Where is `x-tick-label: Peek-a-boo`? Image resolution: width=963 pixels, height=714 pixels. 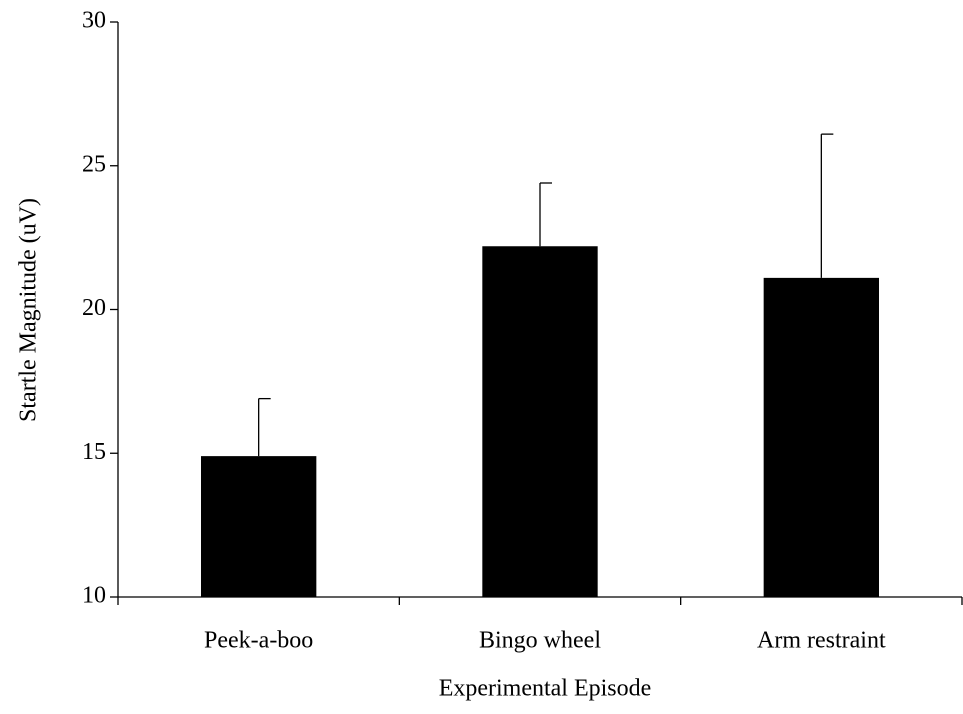 x-tick-label: Peek-a-boo is located at coordinates (258, 641).